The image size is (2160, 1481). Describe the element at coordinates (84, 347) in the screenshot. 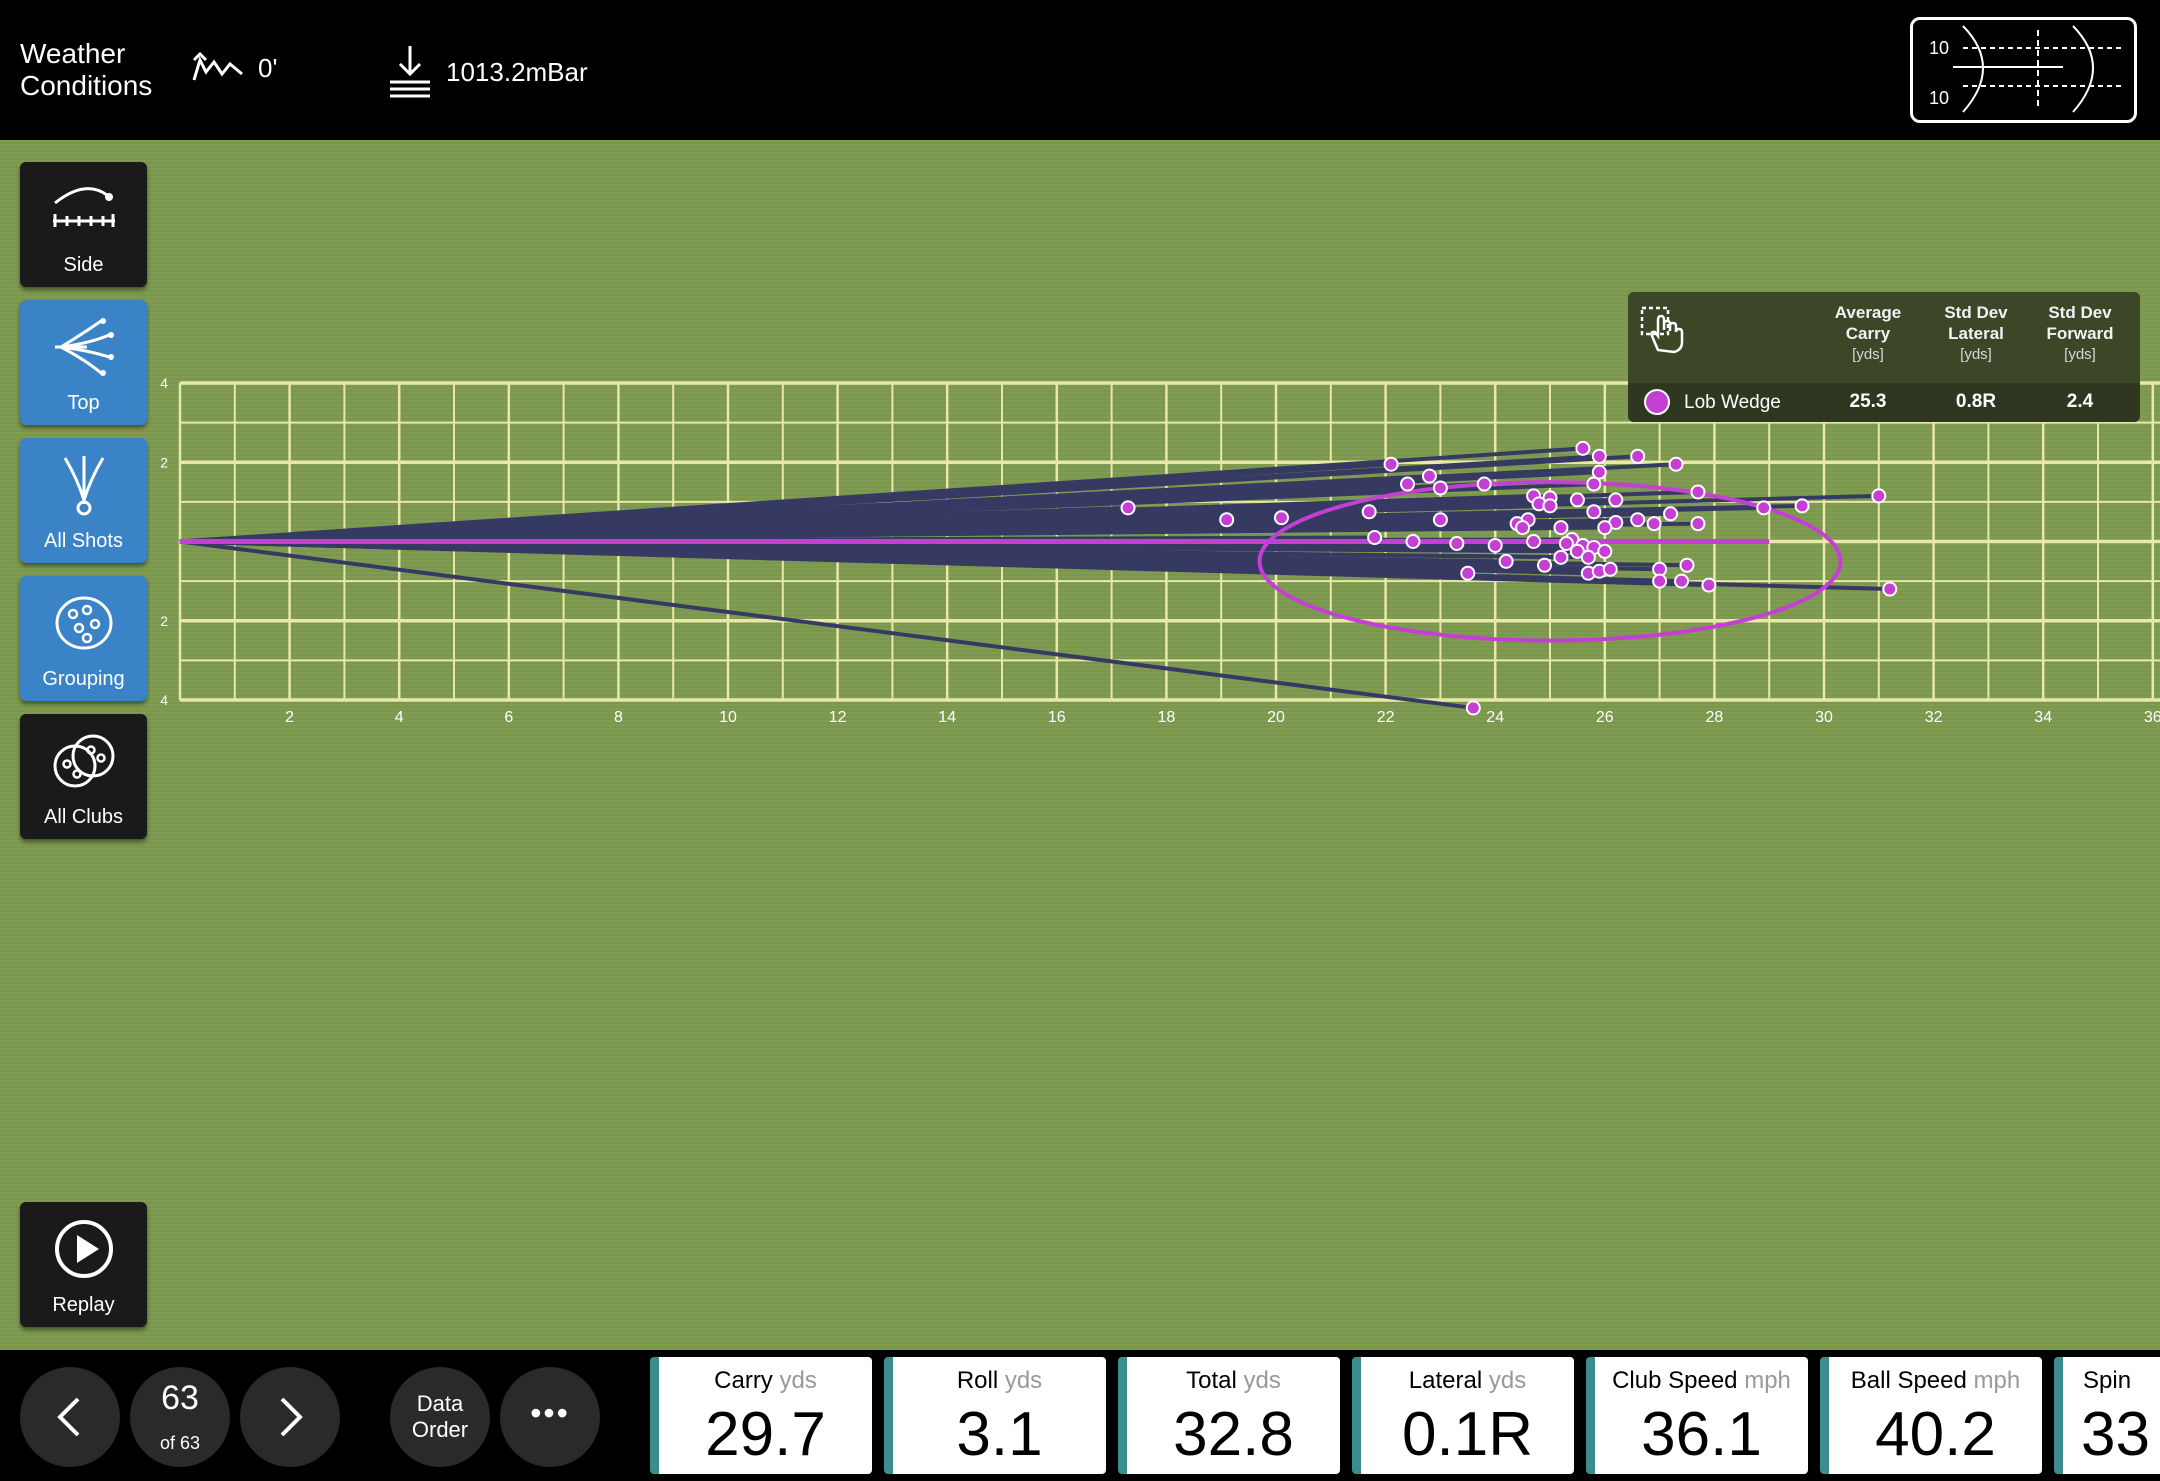

I see `top-view-icon` at that location.